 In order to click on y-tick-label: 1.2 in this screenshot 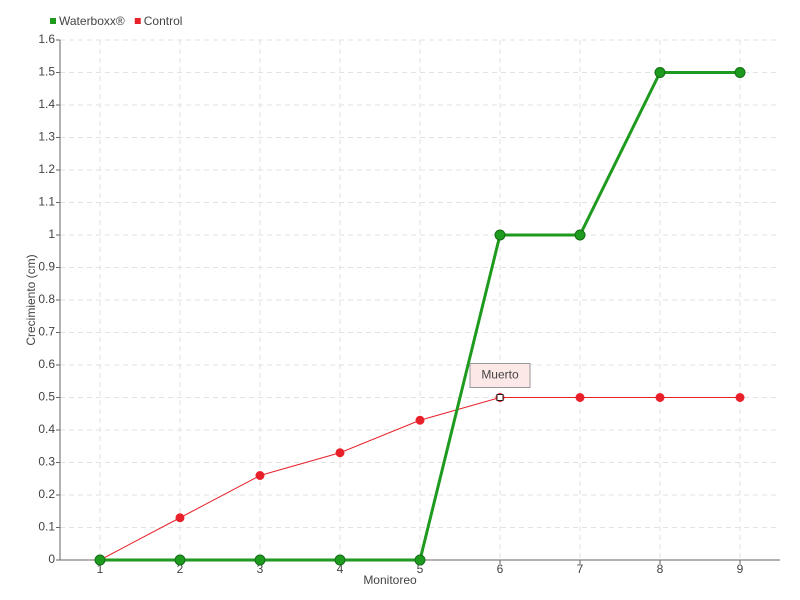, I will do `click(46, 169)`.